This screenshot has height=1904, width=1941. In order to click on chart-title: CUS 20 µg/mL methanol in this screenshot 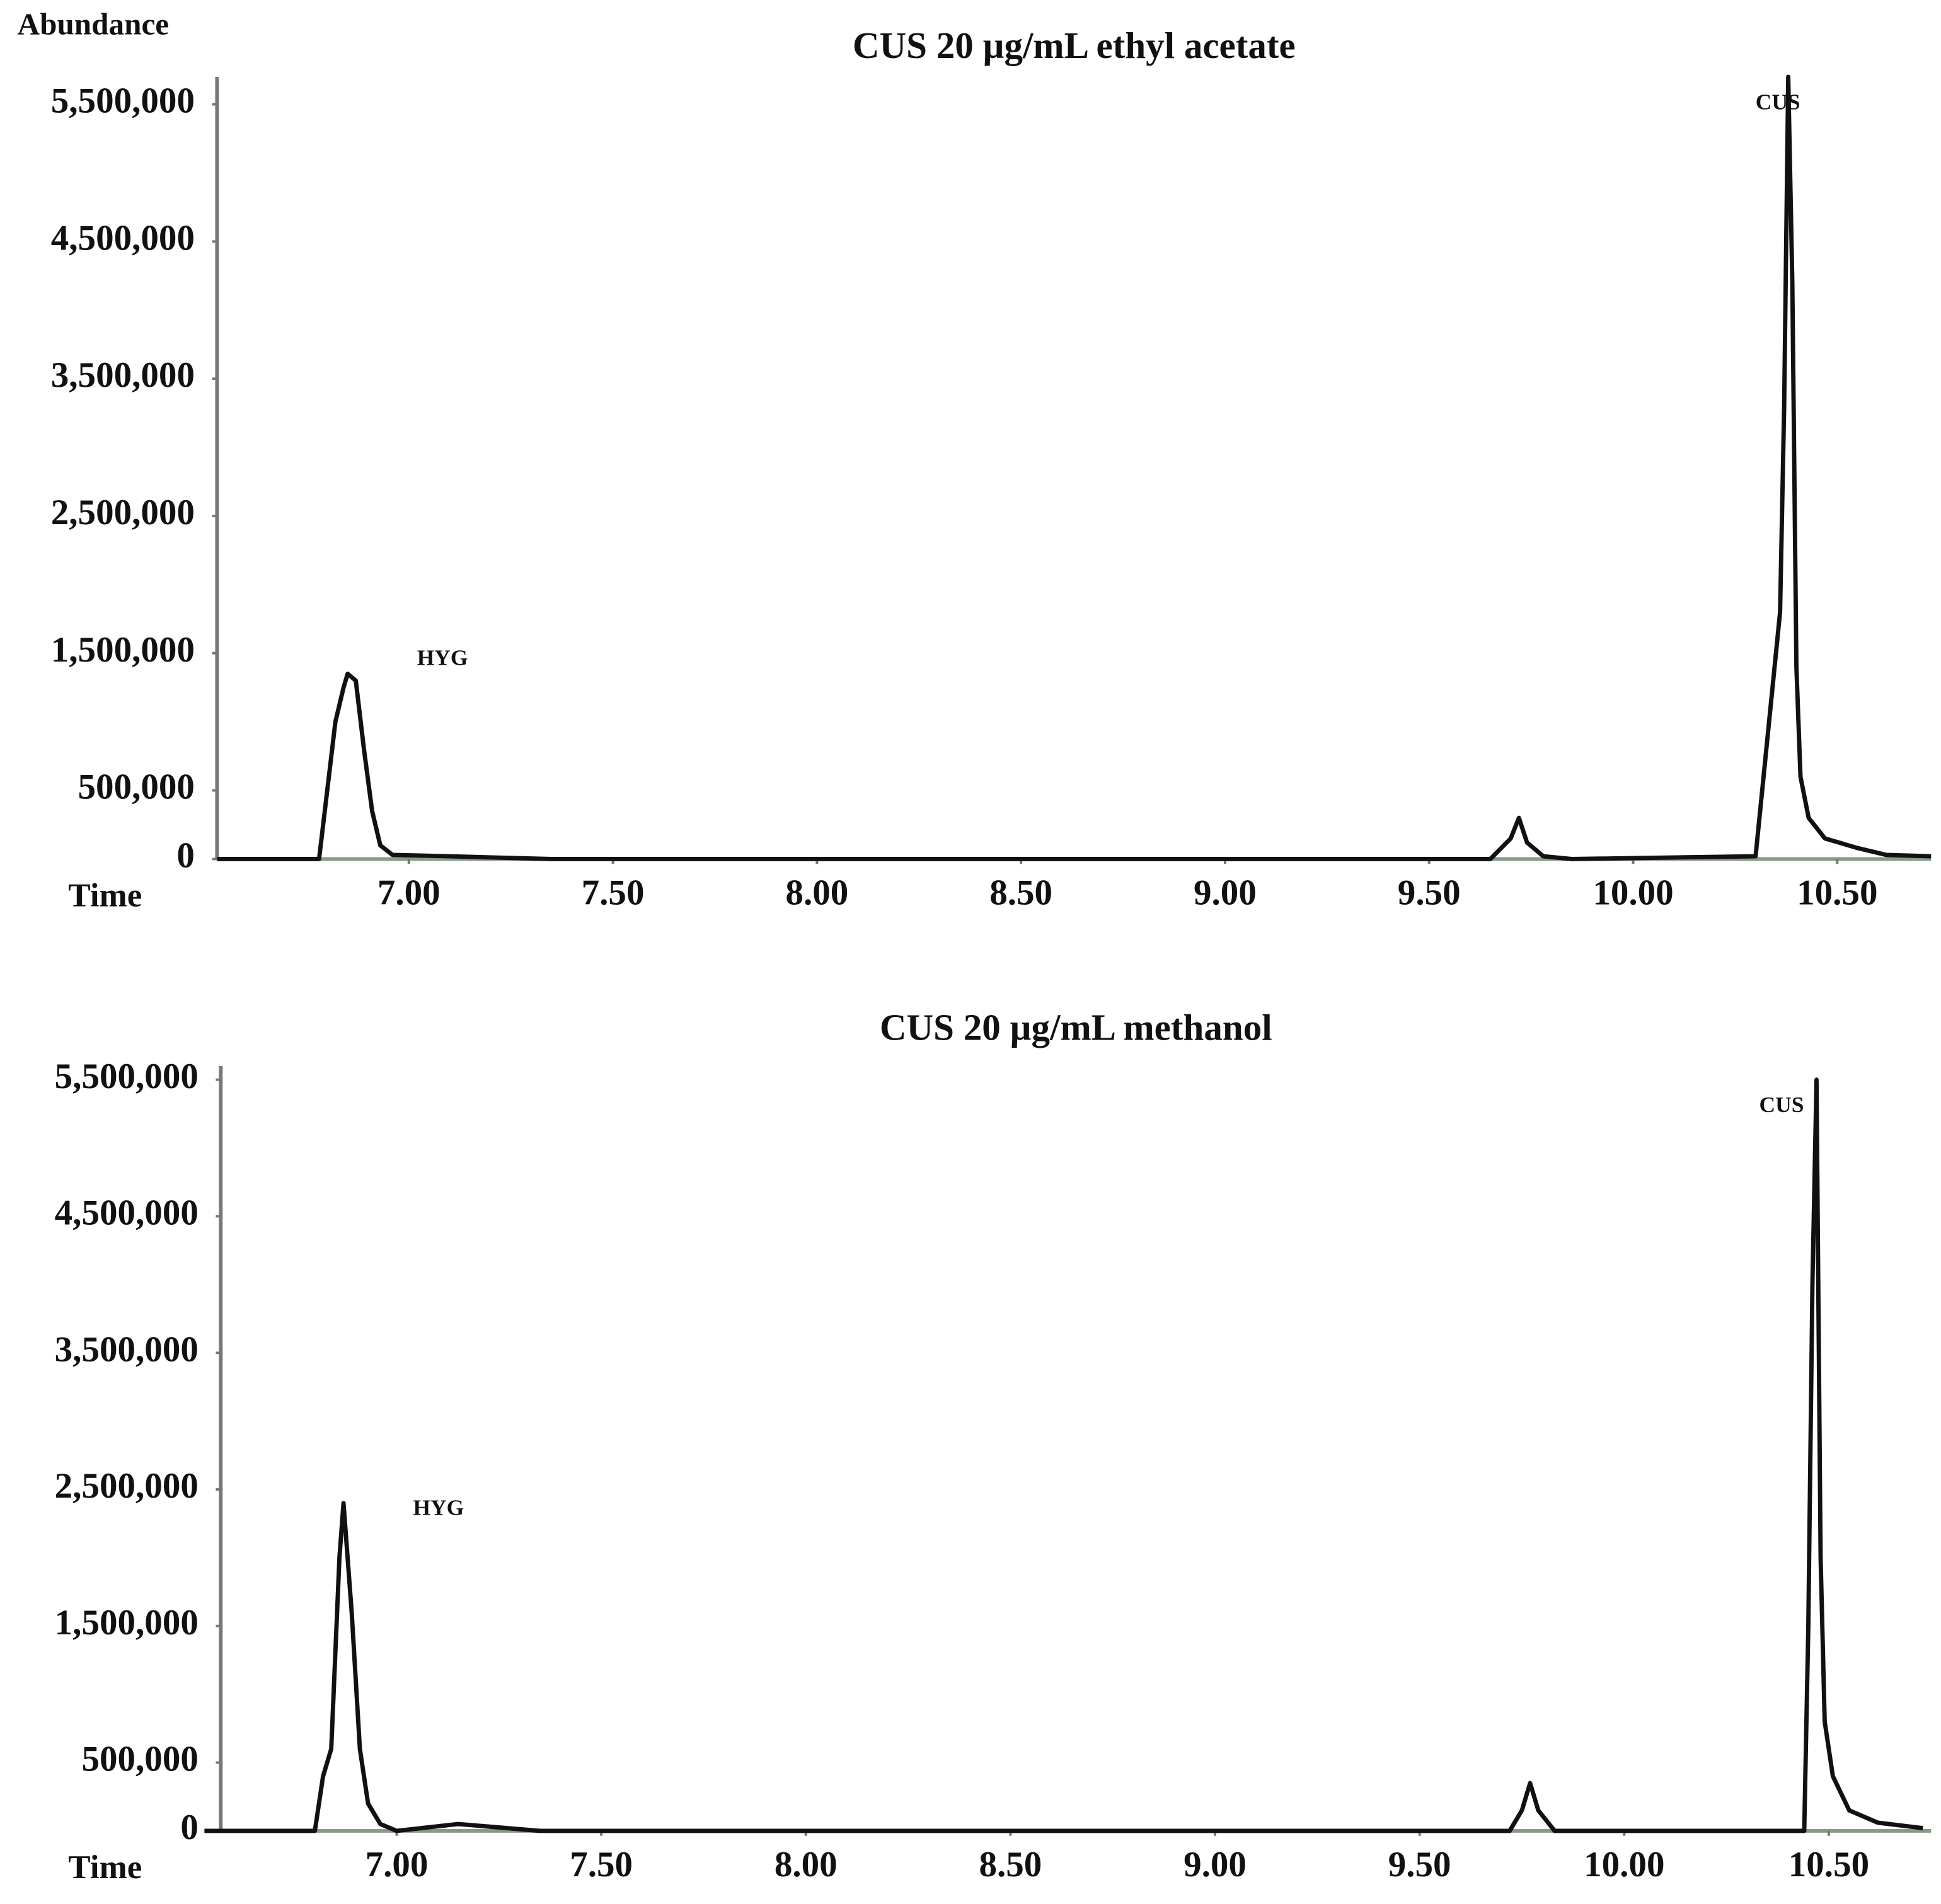, I will do `click(1076, 1027)`.